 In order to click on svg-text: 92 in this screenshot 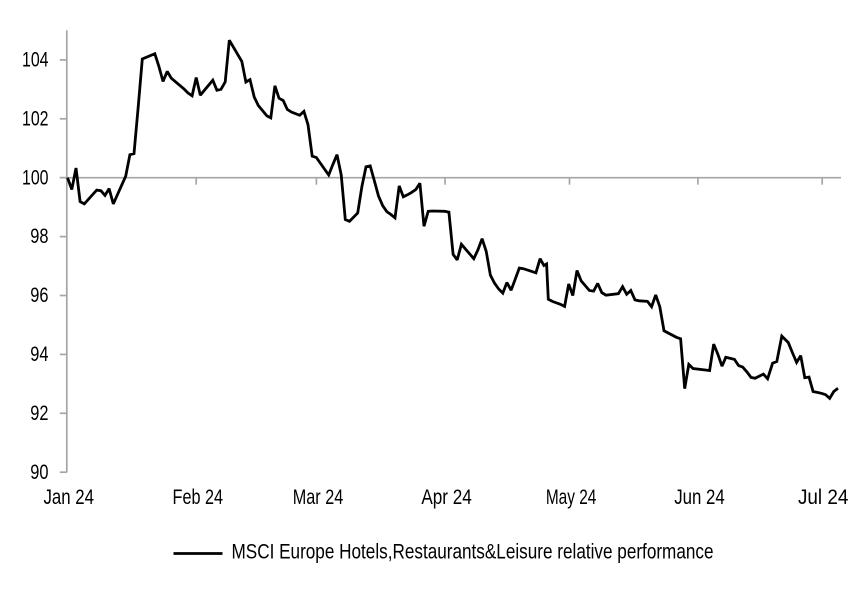, I will do `click(39, 413)`.